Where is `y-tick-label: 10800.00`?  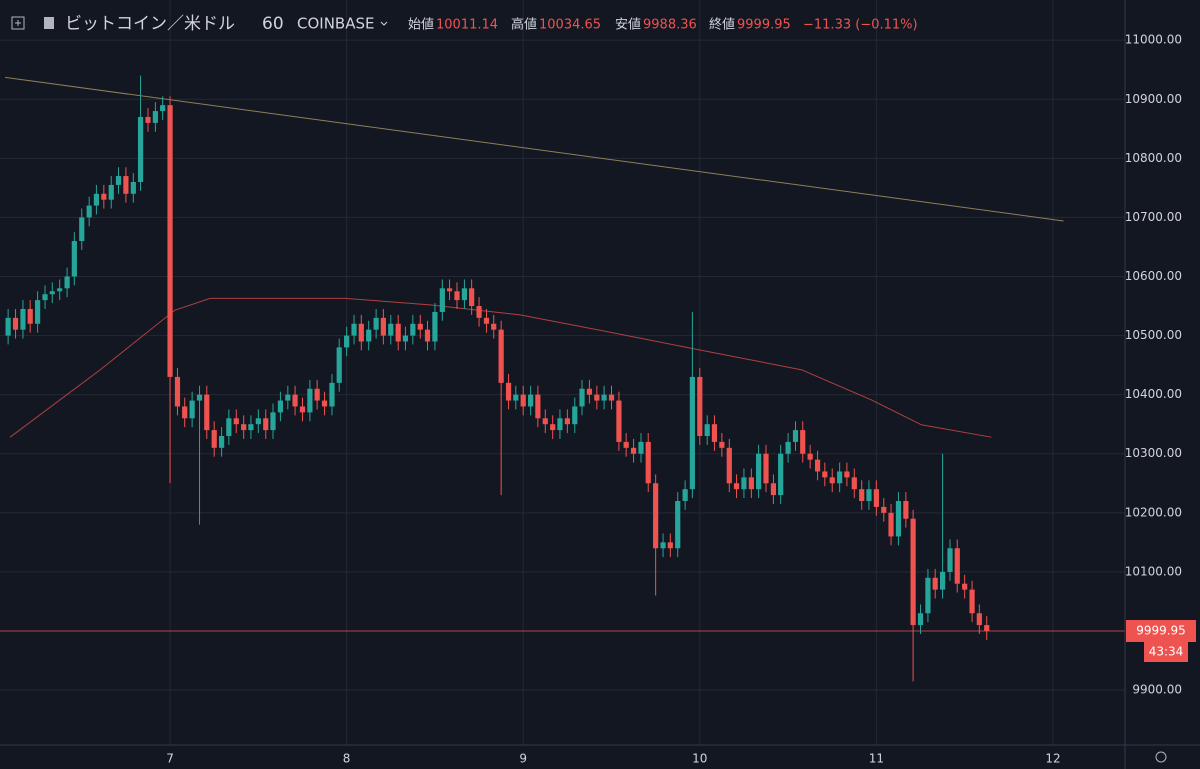
y-tick-label: 10800.00 is located at coordinates (1153, 158).